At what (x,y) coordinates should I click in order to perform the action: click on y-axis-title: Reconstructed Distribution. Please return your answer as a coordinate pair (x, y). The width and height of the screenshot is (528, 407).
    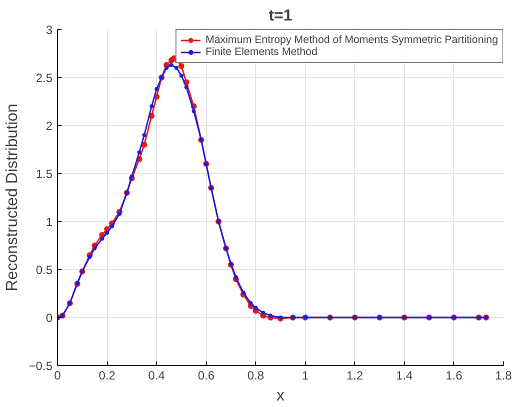
    Looking at the image, I should click on (12, 198).